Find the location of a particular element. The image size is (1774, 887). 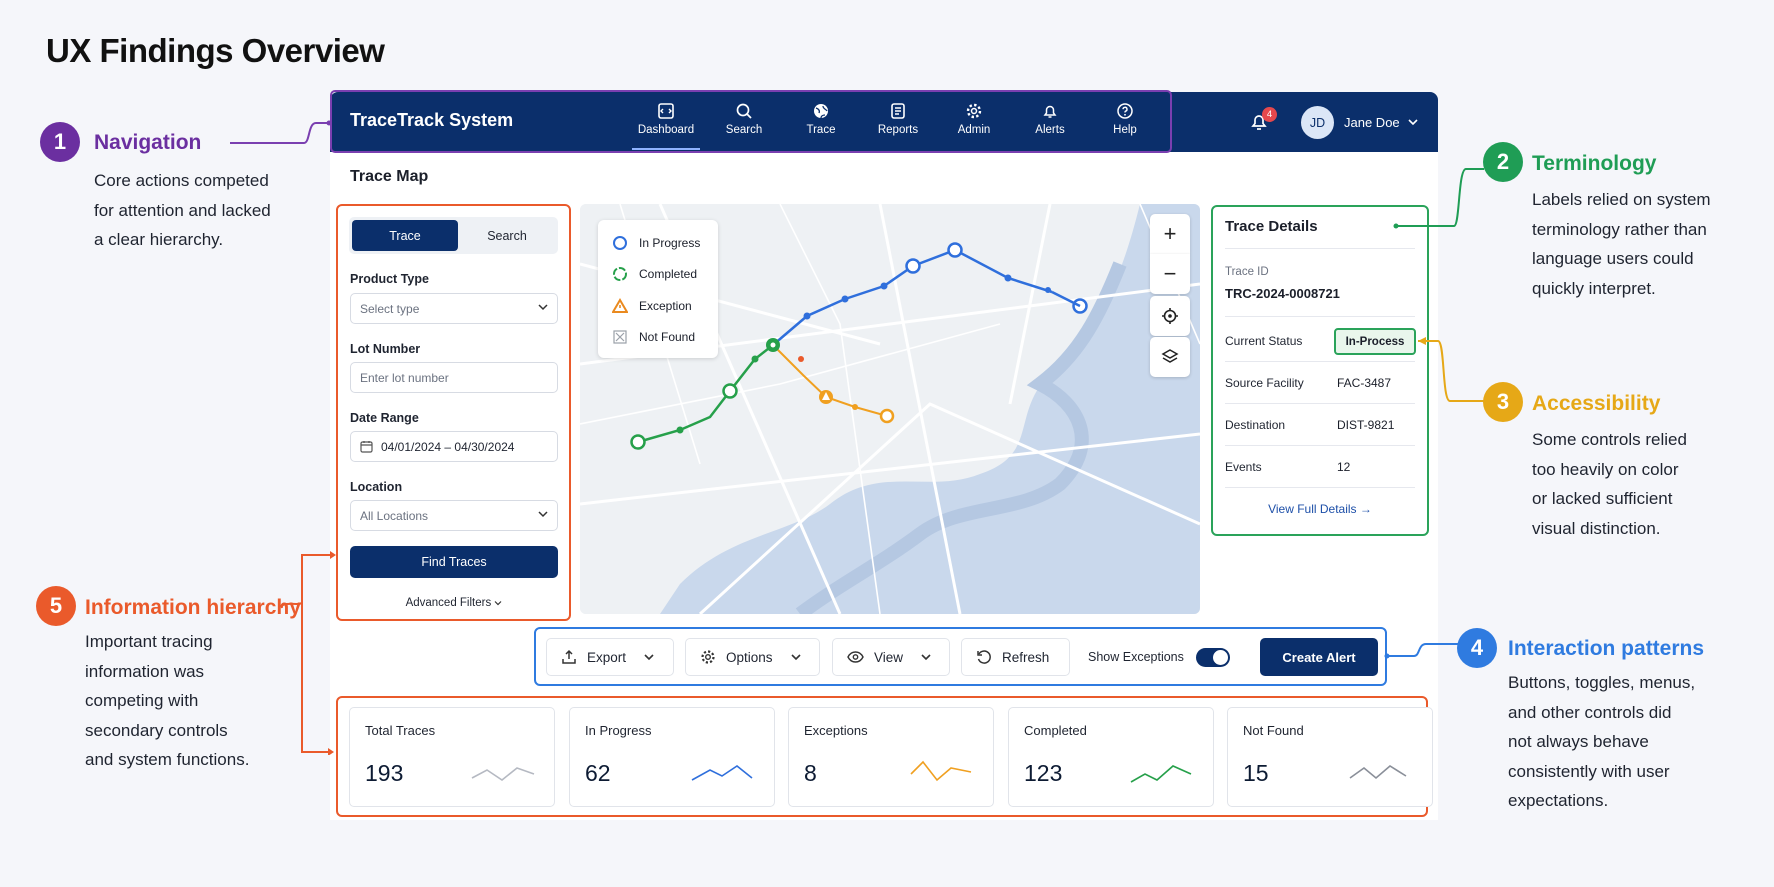

callout-connectors is located at coordinates (1438, 285).